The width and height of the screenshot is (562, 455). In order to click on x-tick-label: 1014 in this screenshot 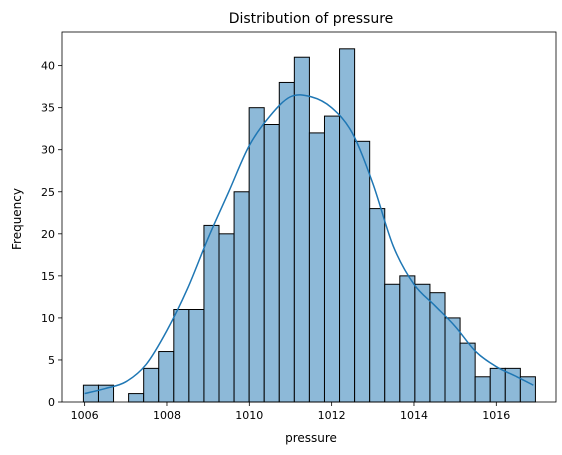, I will do `click(414, 415)`.